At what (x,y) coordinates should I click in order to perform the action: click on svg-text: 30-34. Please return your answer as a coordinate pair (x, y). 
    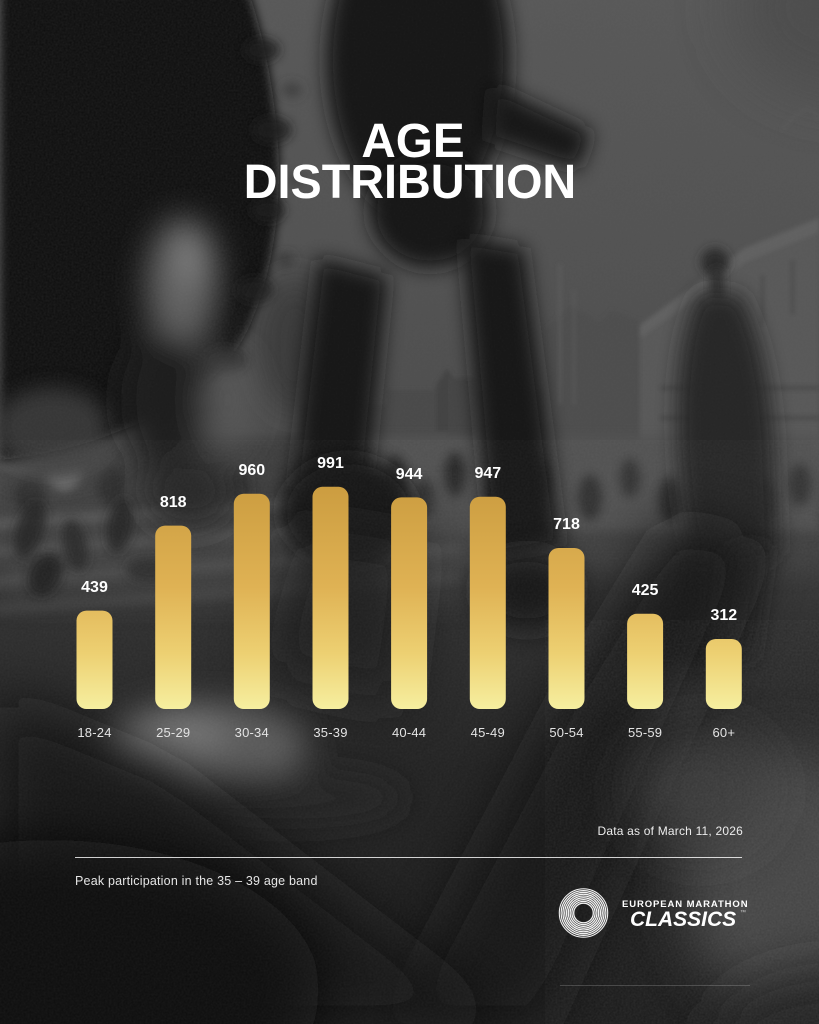
    Looking at the image, I should click on (252, 732).